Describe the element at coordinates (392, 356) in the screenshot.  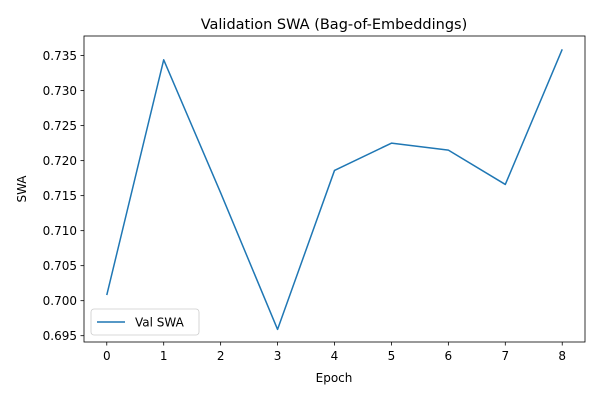
I see `x-tick-label: 5` at that location.